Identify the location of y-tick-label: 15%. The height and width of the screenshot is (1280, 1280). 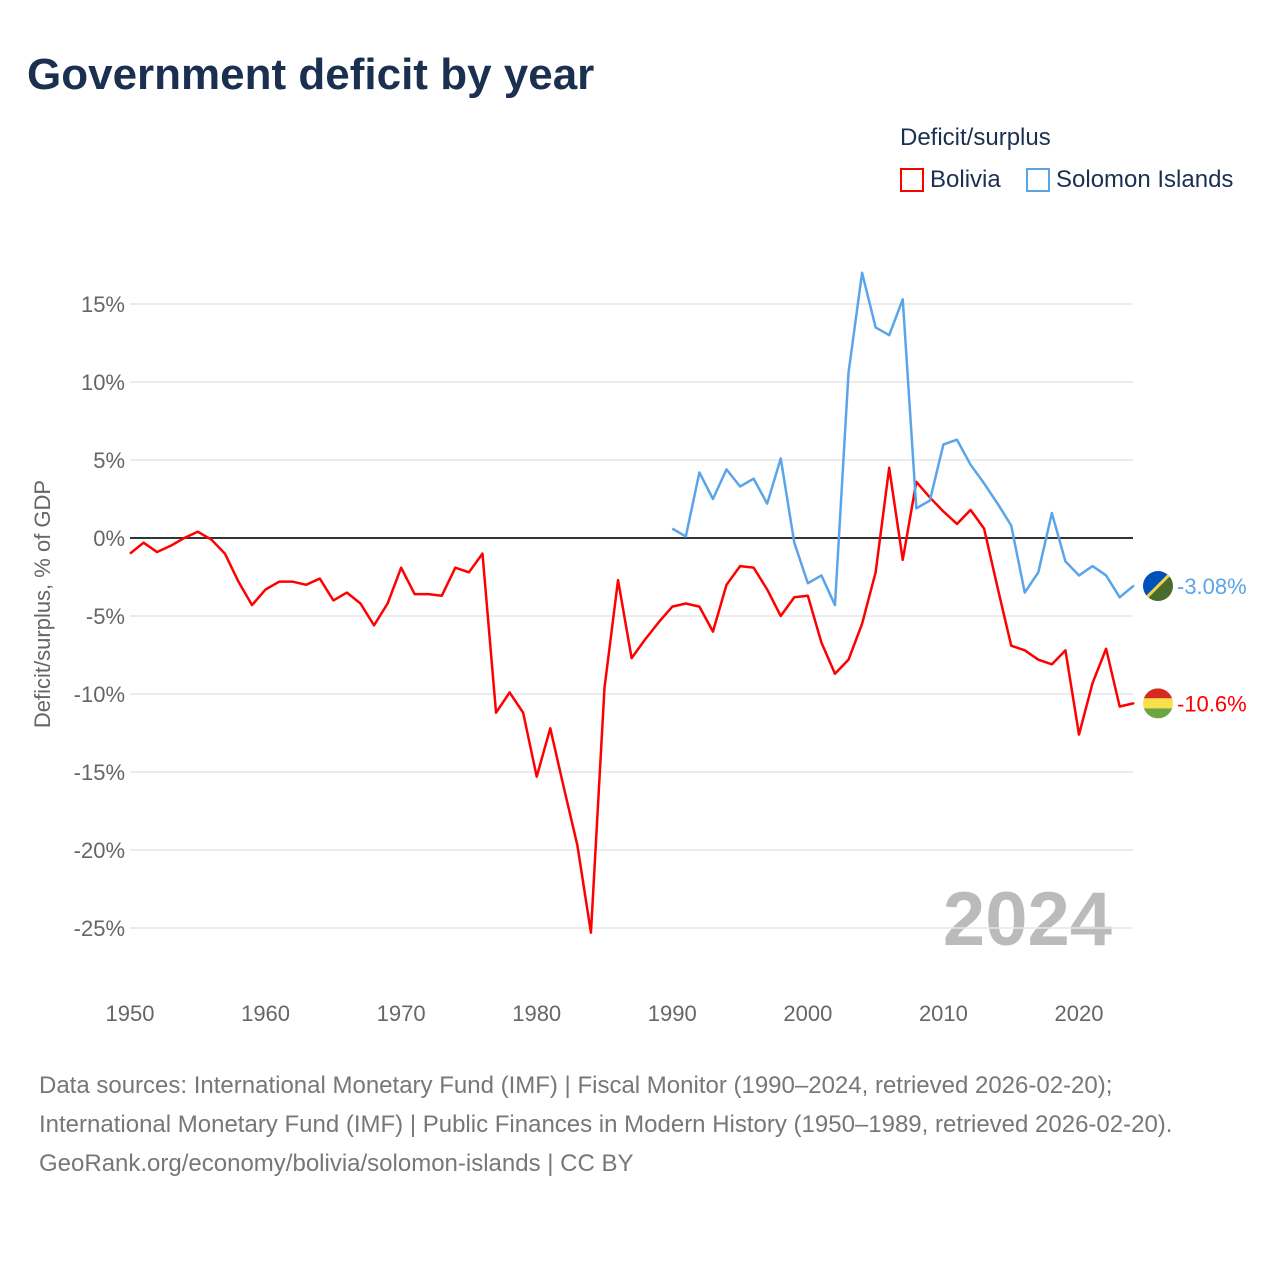
(103, 304).